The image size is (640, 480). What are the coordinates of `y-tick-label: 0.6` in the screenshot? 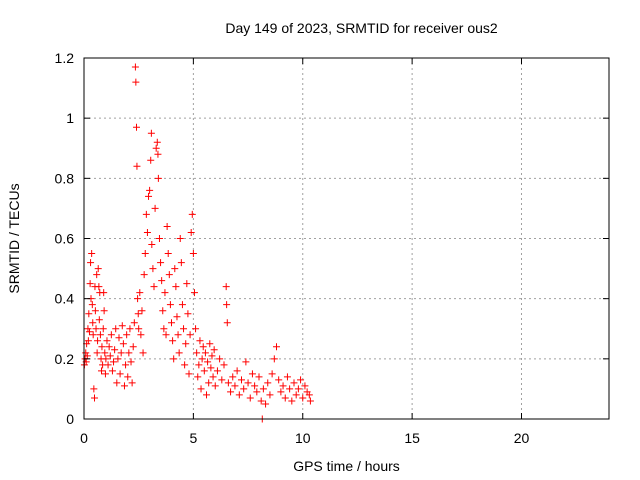 It's located at (65, 239).